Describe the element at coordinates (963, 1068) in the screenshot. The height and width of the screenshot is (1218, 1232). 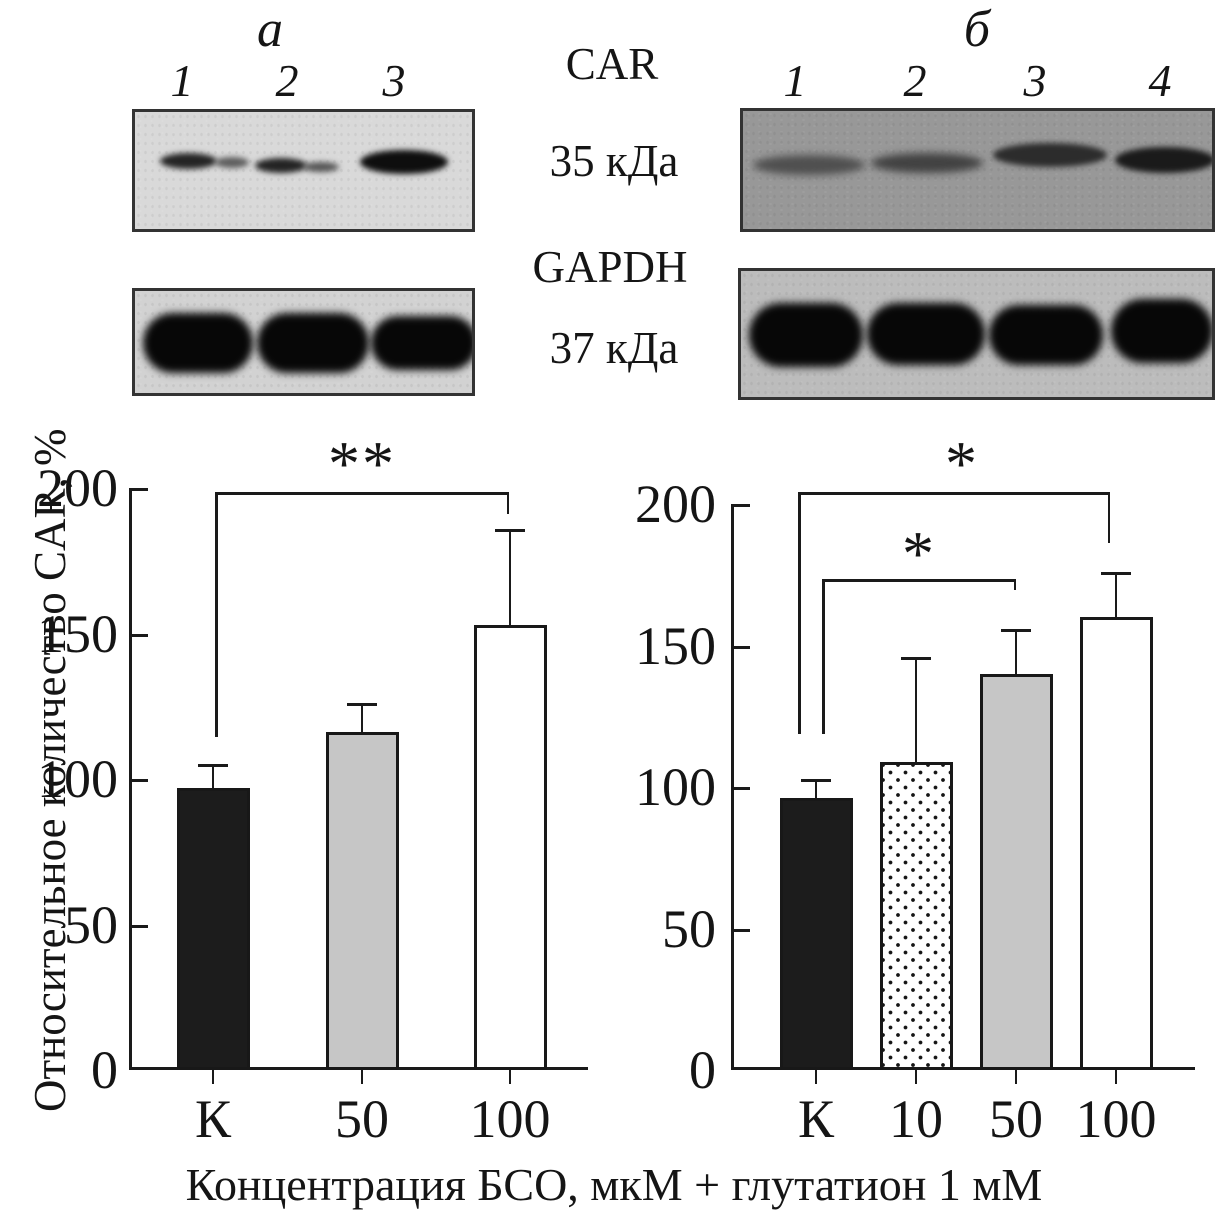
I see `x-axis` at that location.